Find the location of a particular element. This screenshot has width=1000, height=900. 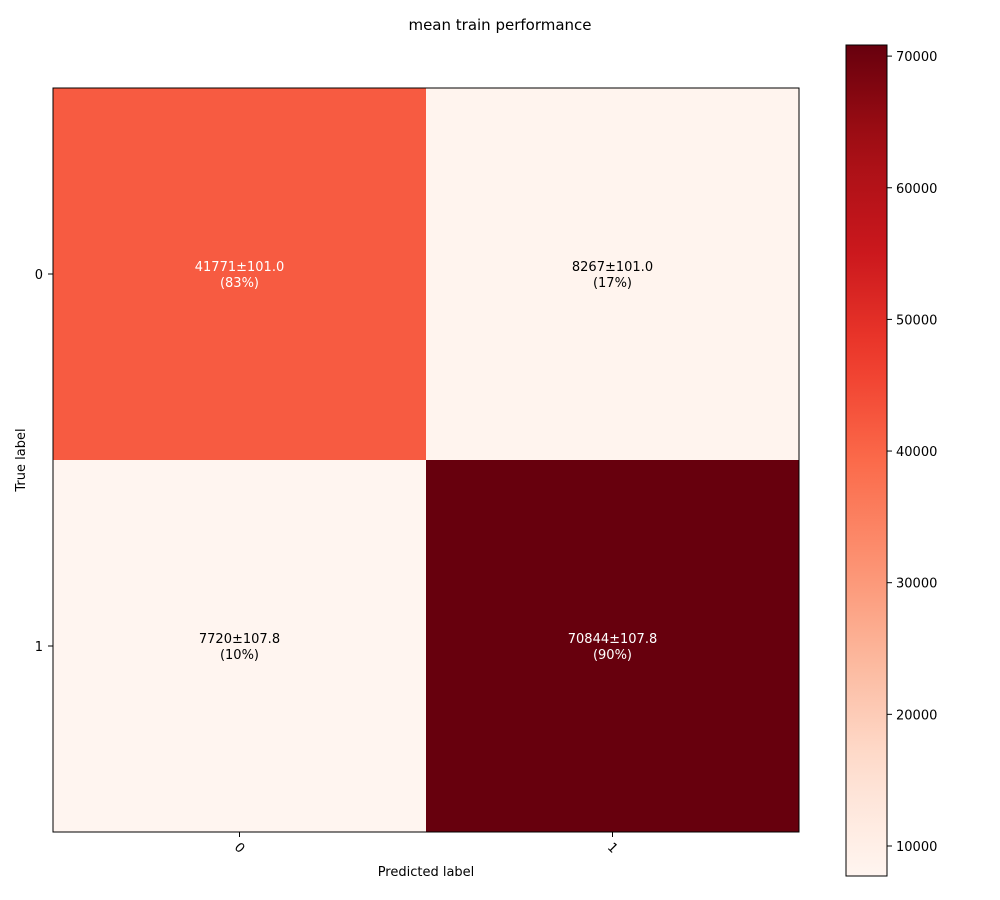

cell-percent-label: (10%) is located at coordinates (239, 655).